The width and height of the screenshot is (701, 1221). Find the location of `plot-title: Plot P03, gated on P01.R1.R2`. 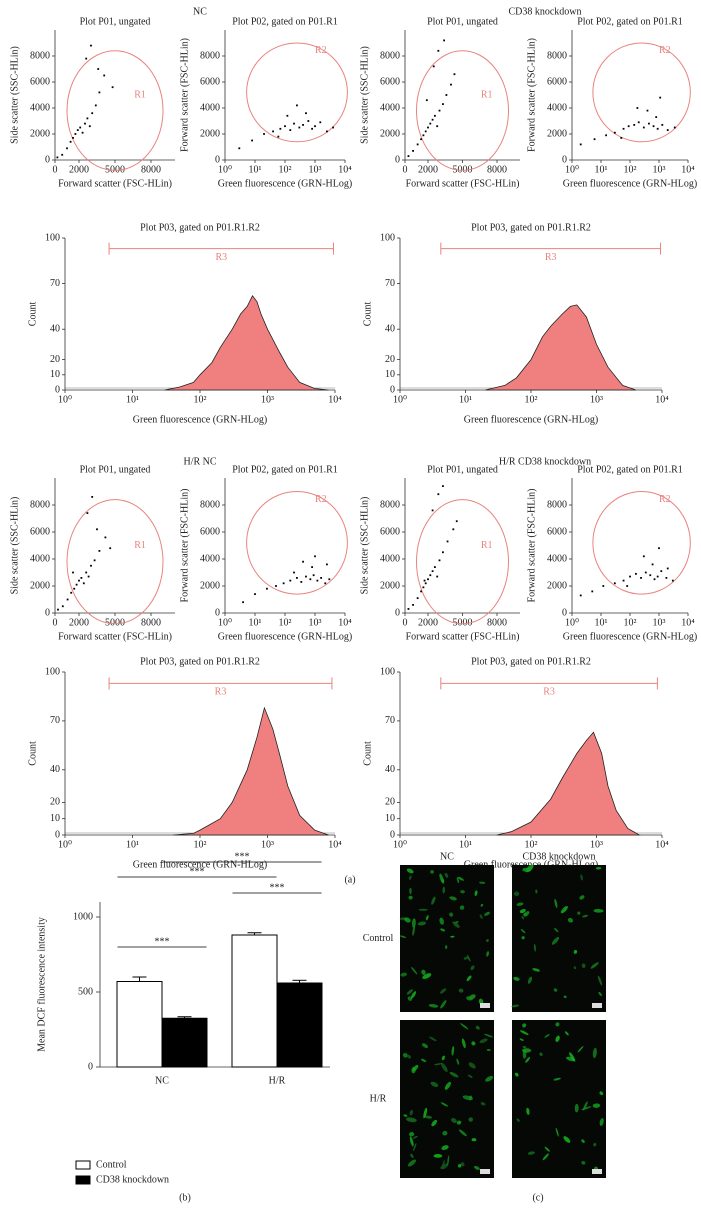

plot-title: Plot P03, gated on P01.R1.R2 is located at coordinates (531, 227).